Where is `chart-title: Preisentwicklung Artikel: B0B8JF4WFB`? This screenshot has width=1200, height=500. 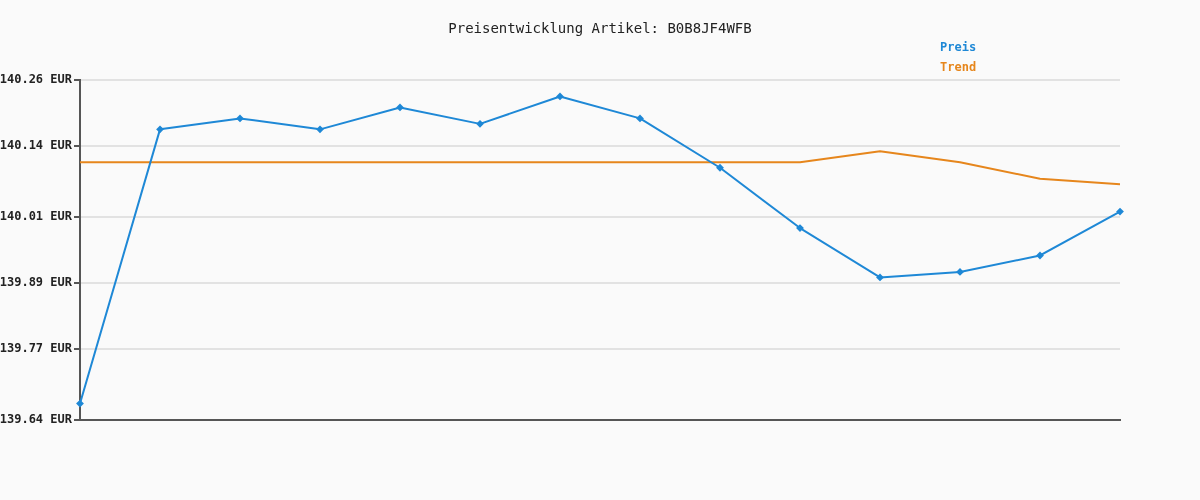 chart-title: Preisentwicklung Artikel: B0B8JF4WFB is located at coordinates (600, 28).